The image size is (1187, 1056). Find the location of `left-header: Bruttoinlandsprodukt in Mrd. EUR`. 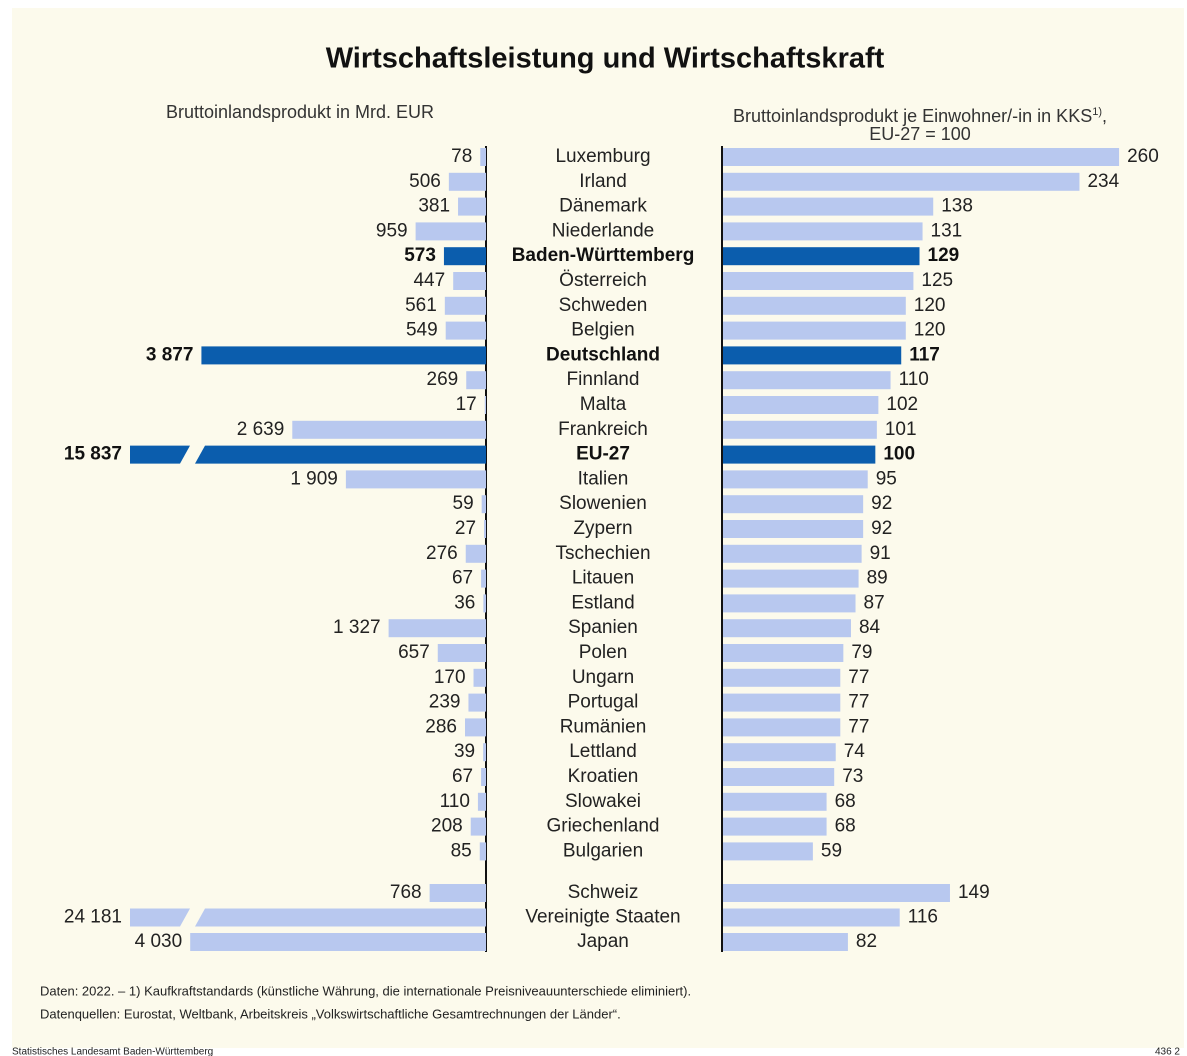

left-header: Bruttoinlandsprodukt in Mrd. EUR is located at coordinates (300, 112).